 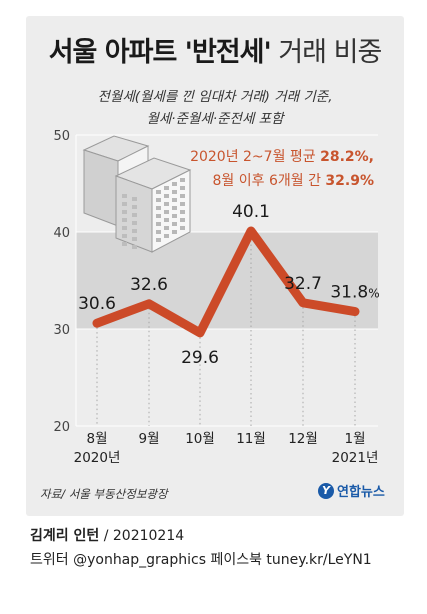 What do you see at coordinates (61, 136) in the screenshot?
I see `y-tick-label: 50` at bounding box center [61, 136].